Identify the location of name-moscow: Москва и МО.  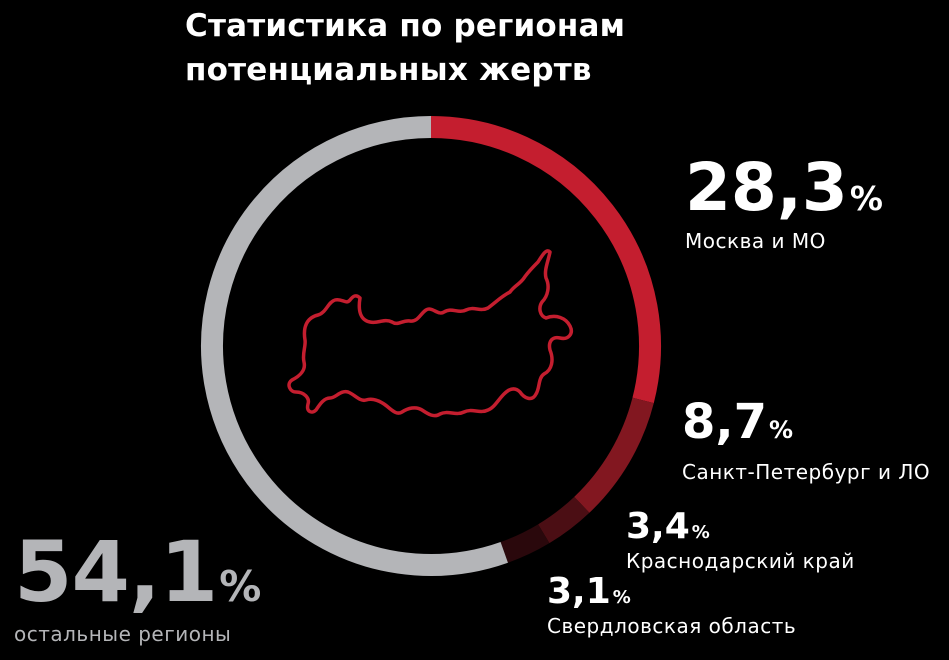
(755, 241).